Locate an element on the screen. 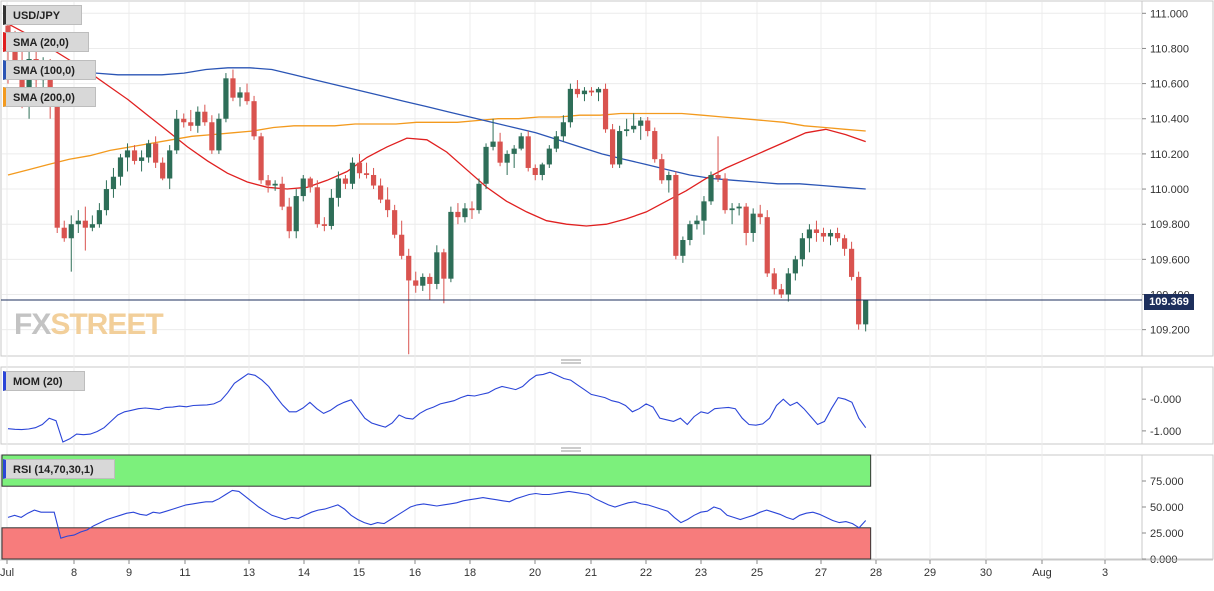 This screenshot has height=591, width=1214. rsi-oversold-band is located at coordinates (436, 543).